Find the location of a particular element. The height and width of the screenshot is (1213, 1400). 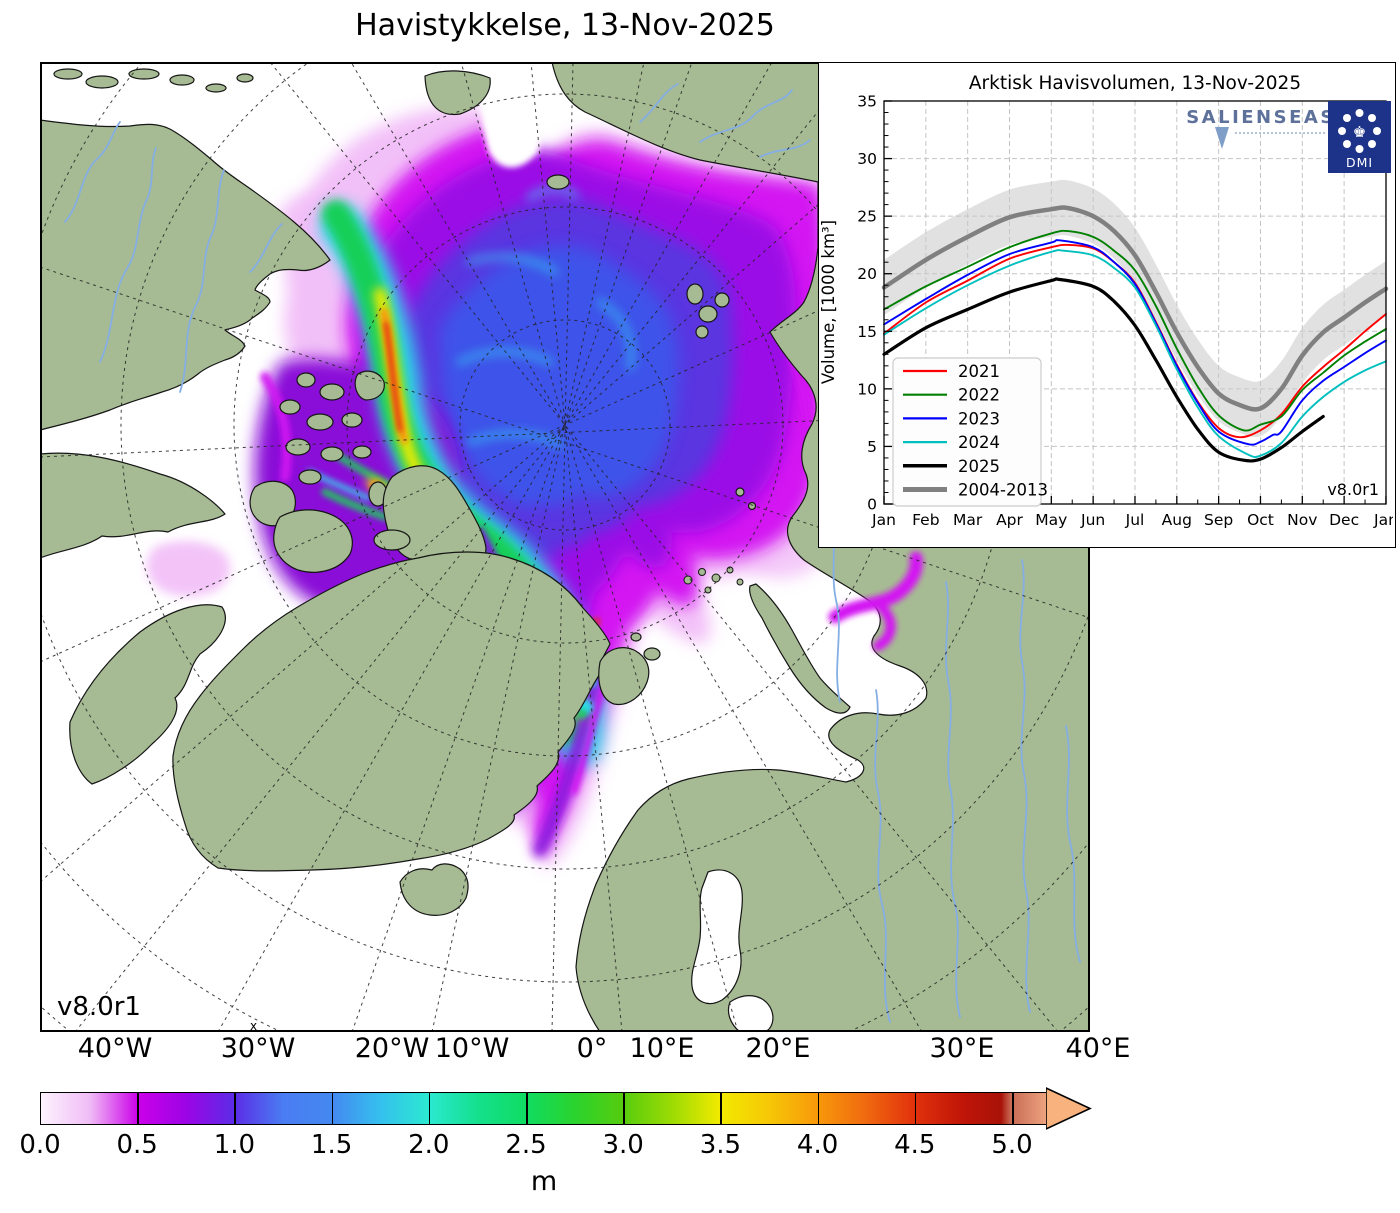

salienseas-logo: SALIENSEAS is located at coordinates (1261, 128).